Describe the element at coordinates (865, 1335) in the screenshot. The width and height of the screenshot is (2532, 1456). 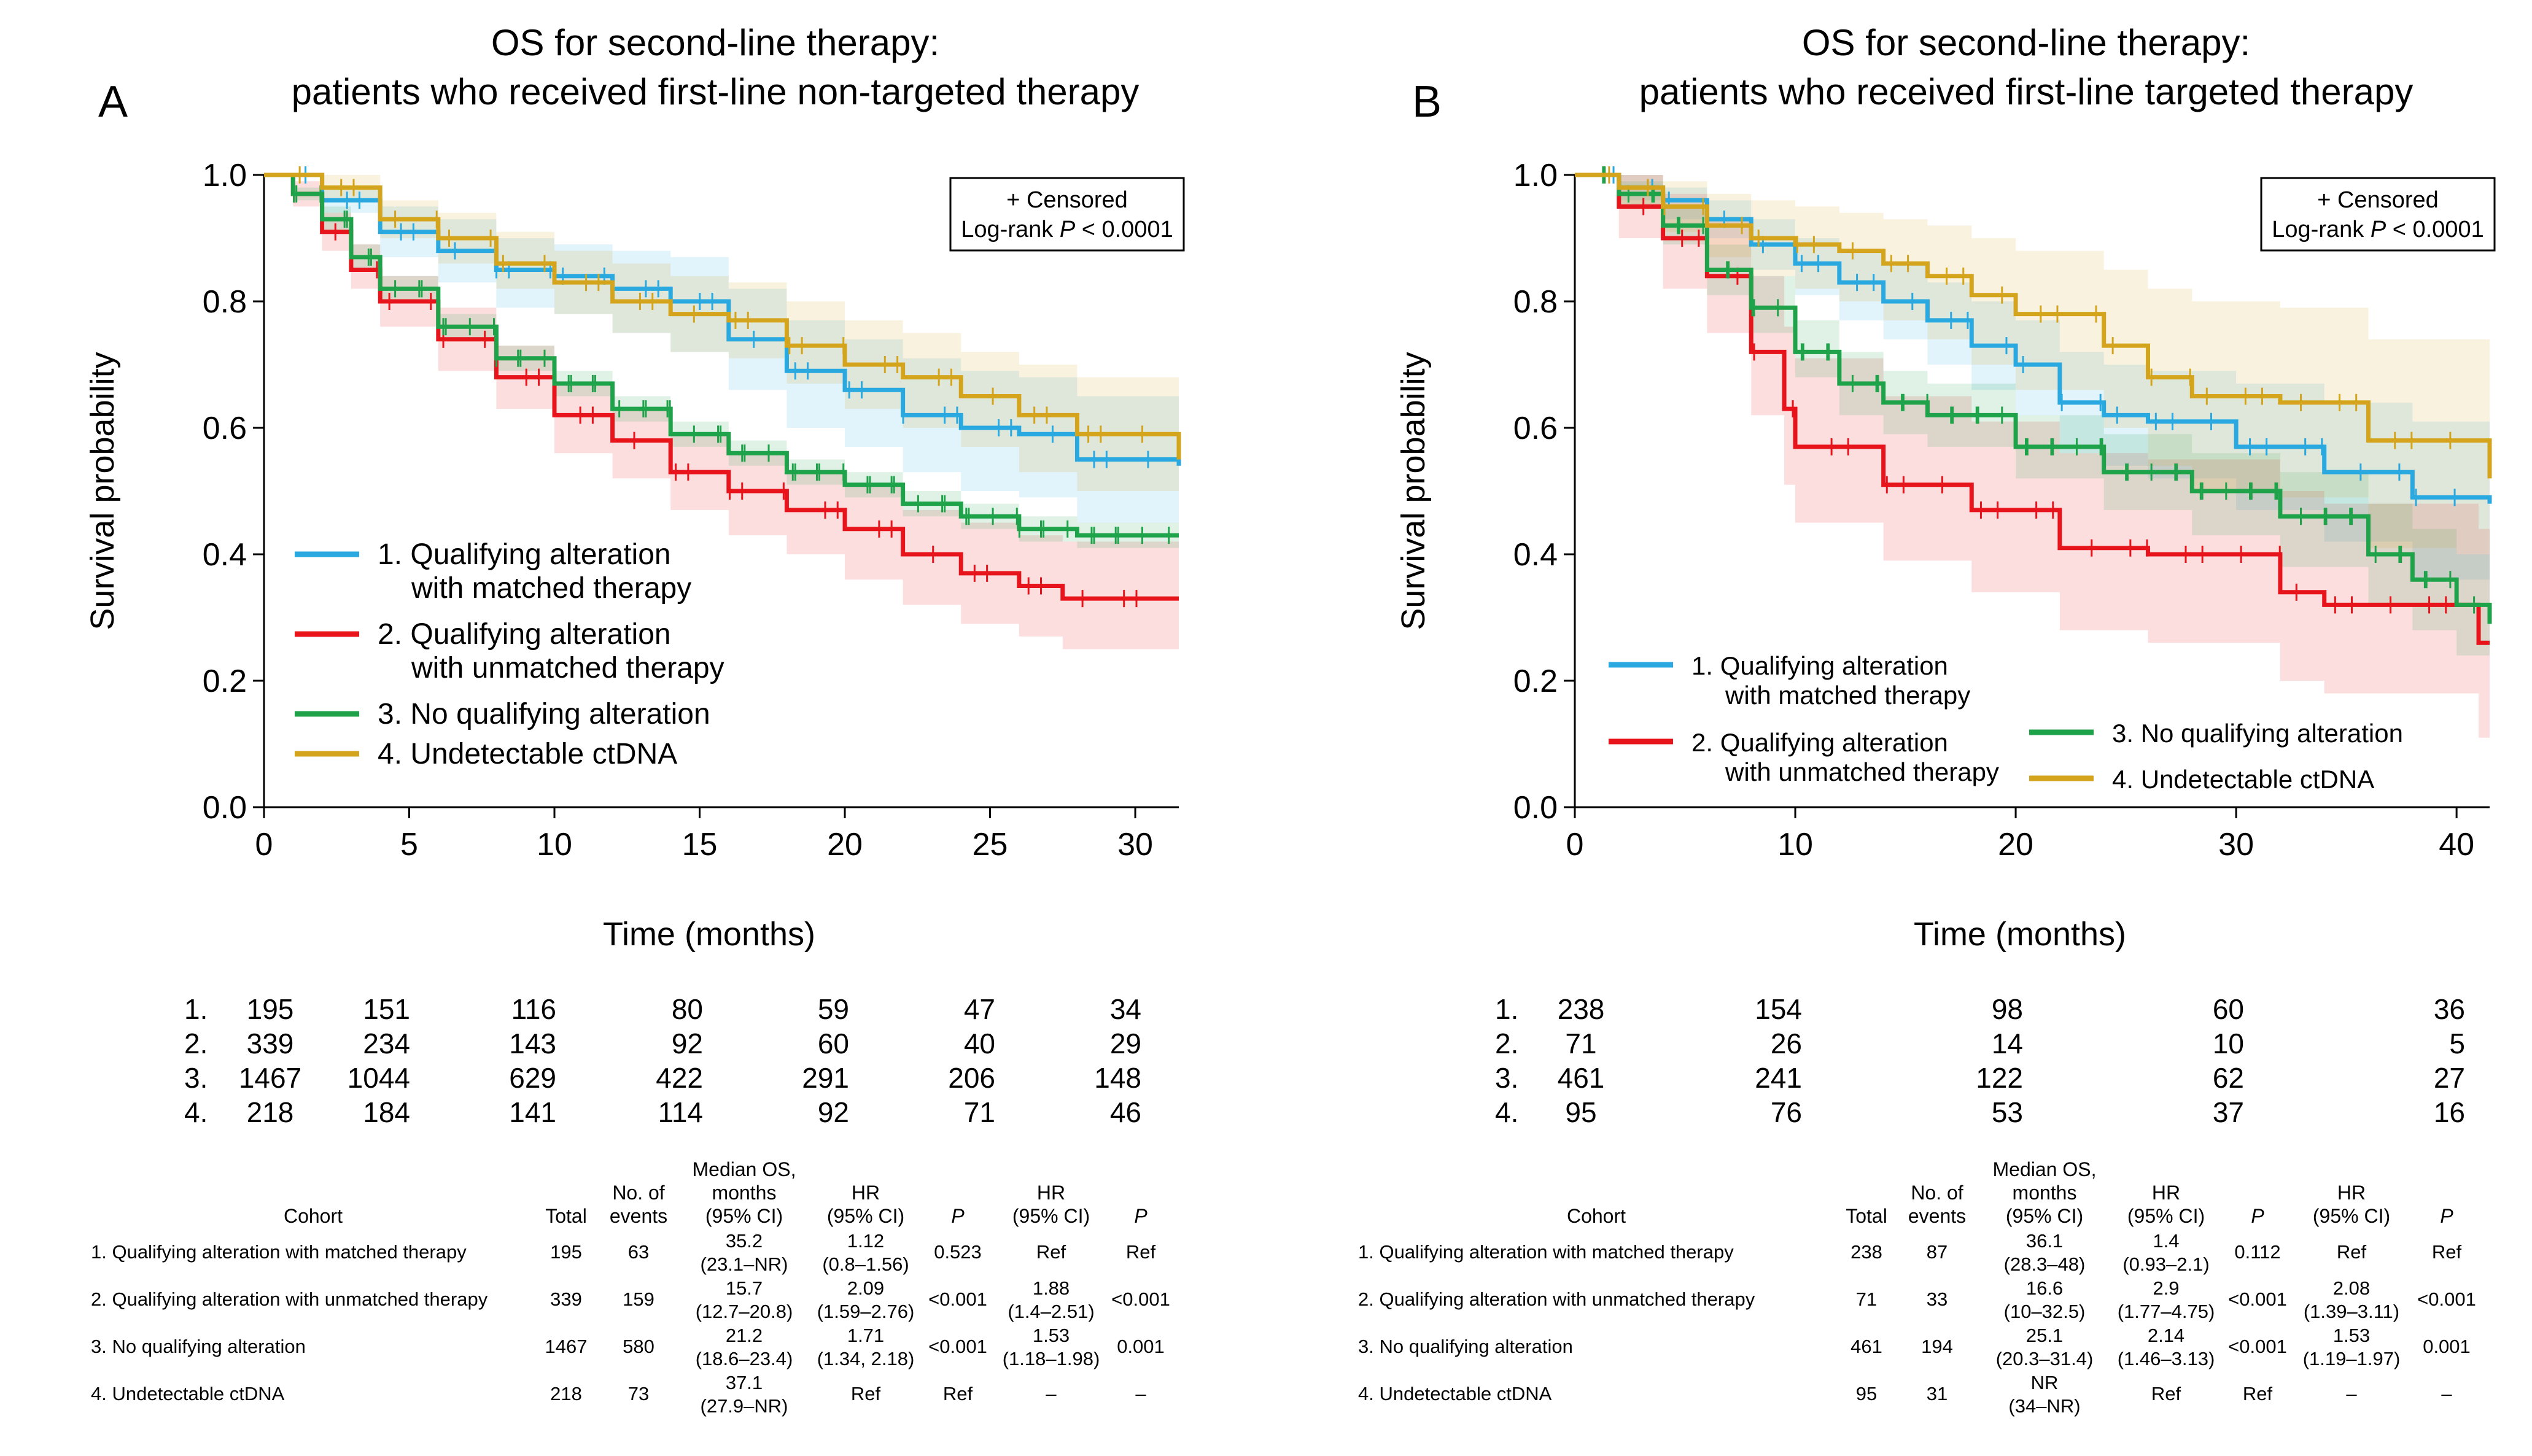
I see `summary-hr1-value: 1.71` at that location.